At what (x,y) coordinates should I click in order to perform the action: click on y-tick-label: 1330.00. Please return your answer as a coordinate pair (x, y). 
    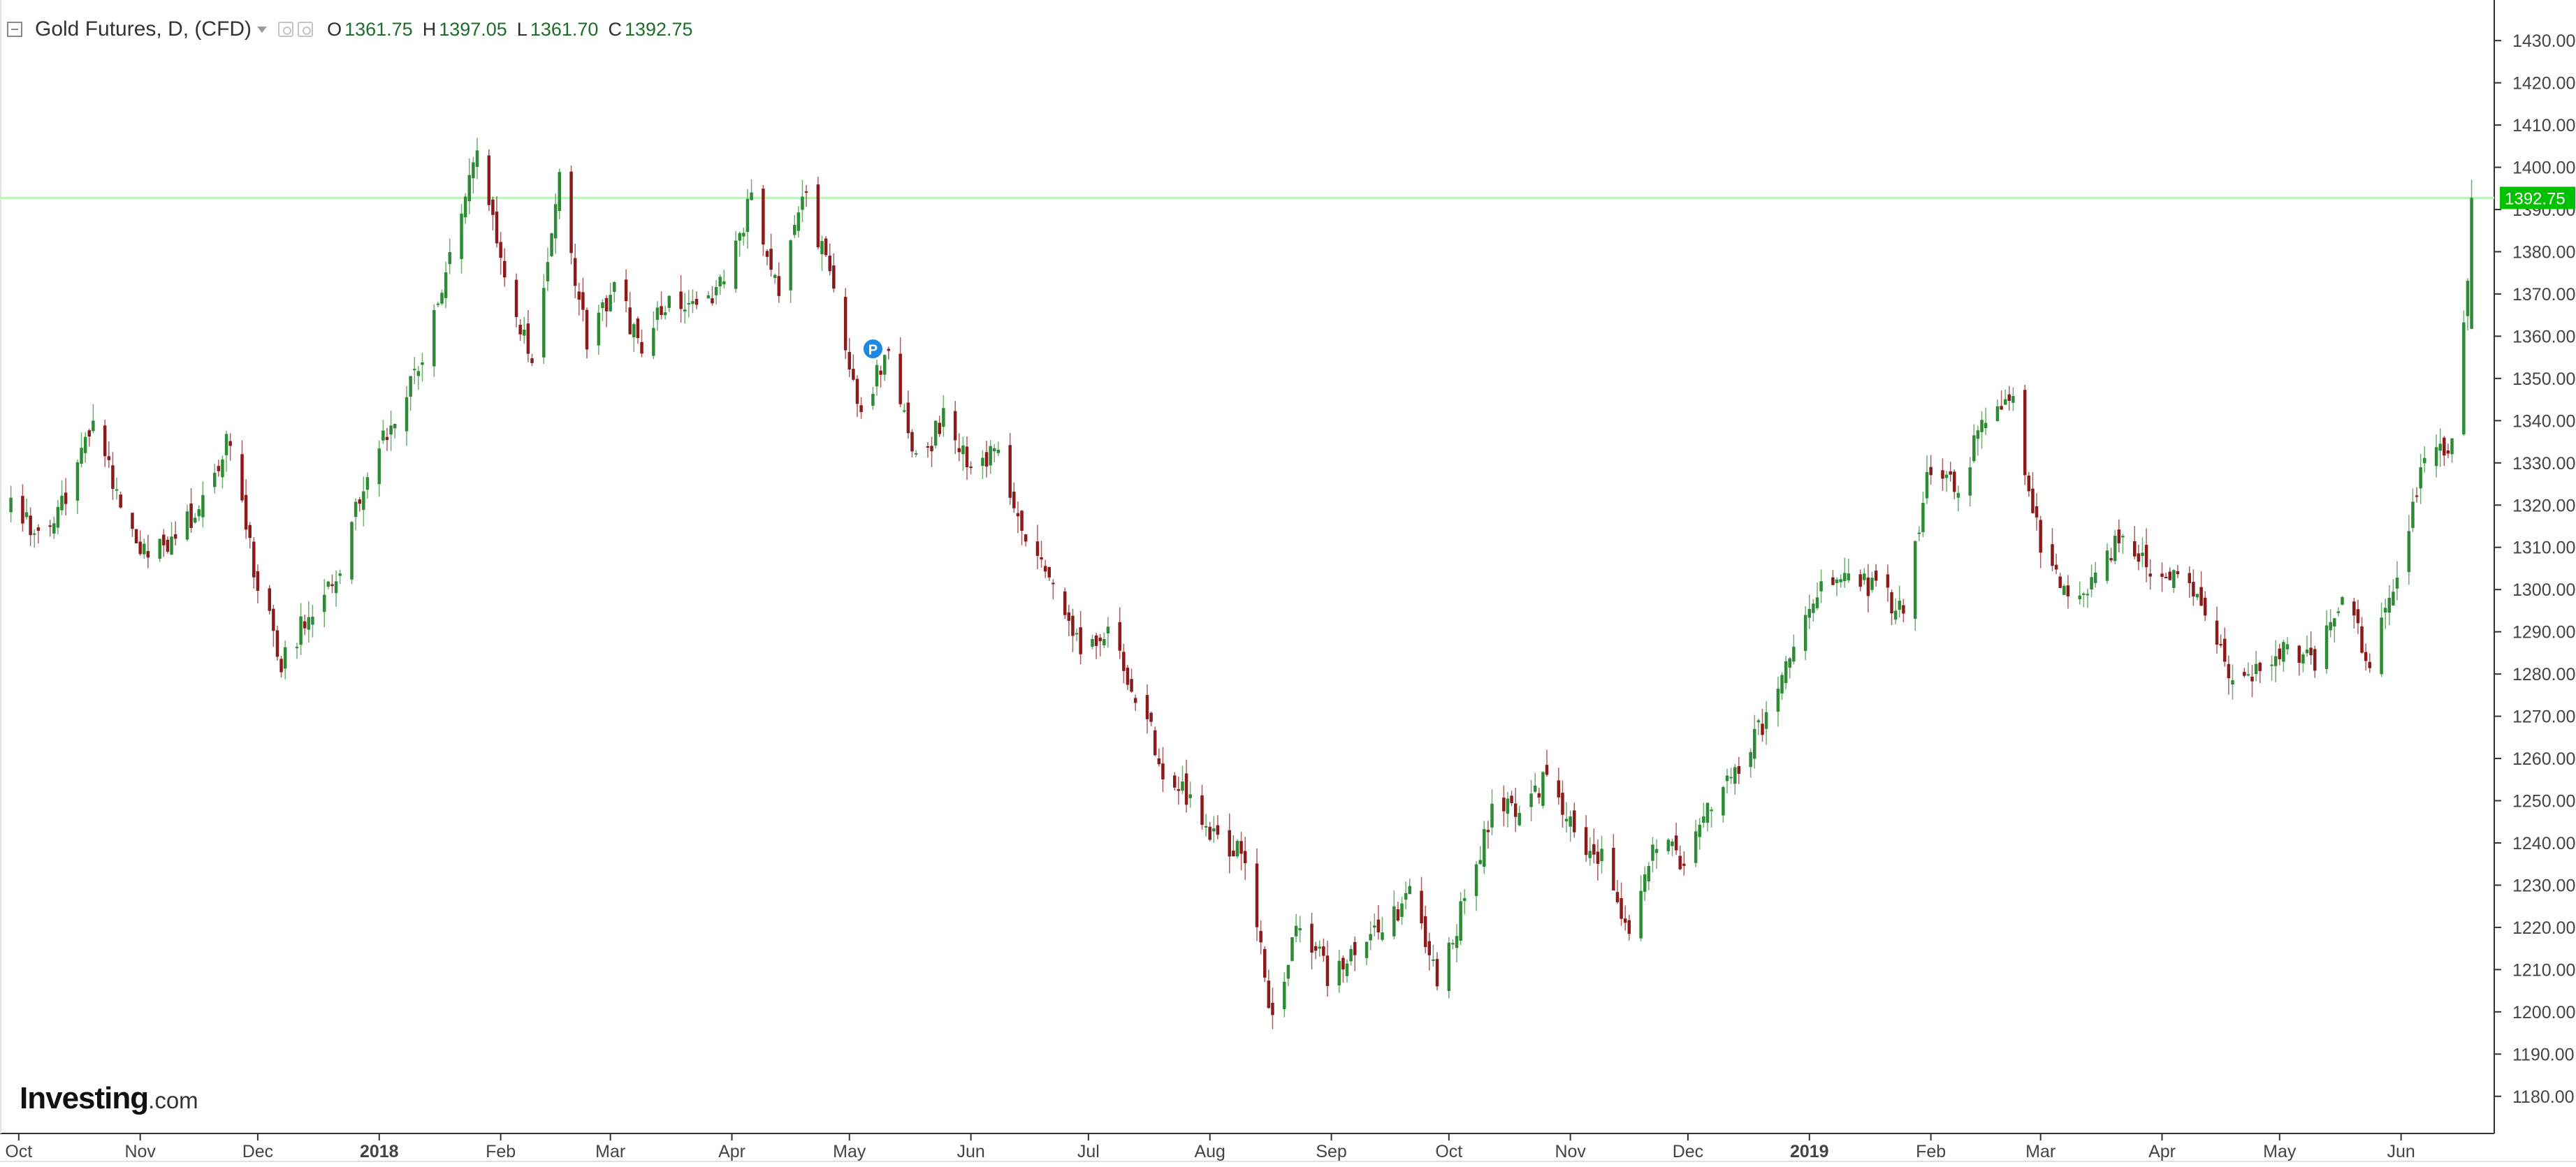
    Looking at the image, I should click on (2543, 464).